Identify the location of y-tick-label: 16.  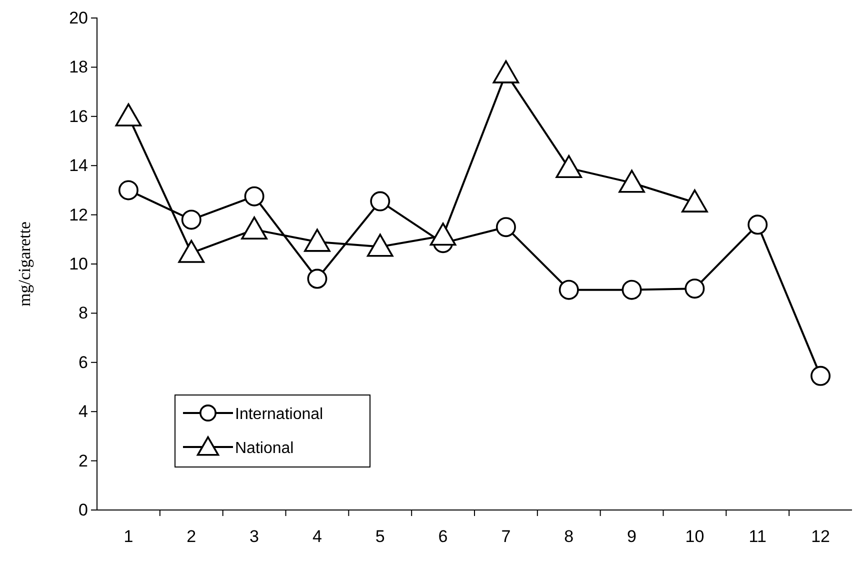
(78, 116).